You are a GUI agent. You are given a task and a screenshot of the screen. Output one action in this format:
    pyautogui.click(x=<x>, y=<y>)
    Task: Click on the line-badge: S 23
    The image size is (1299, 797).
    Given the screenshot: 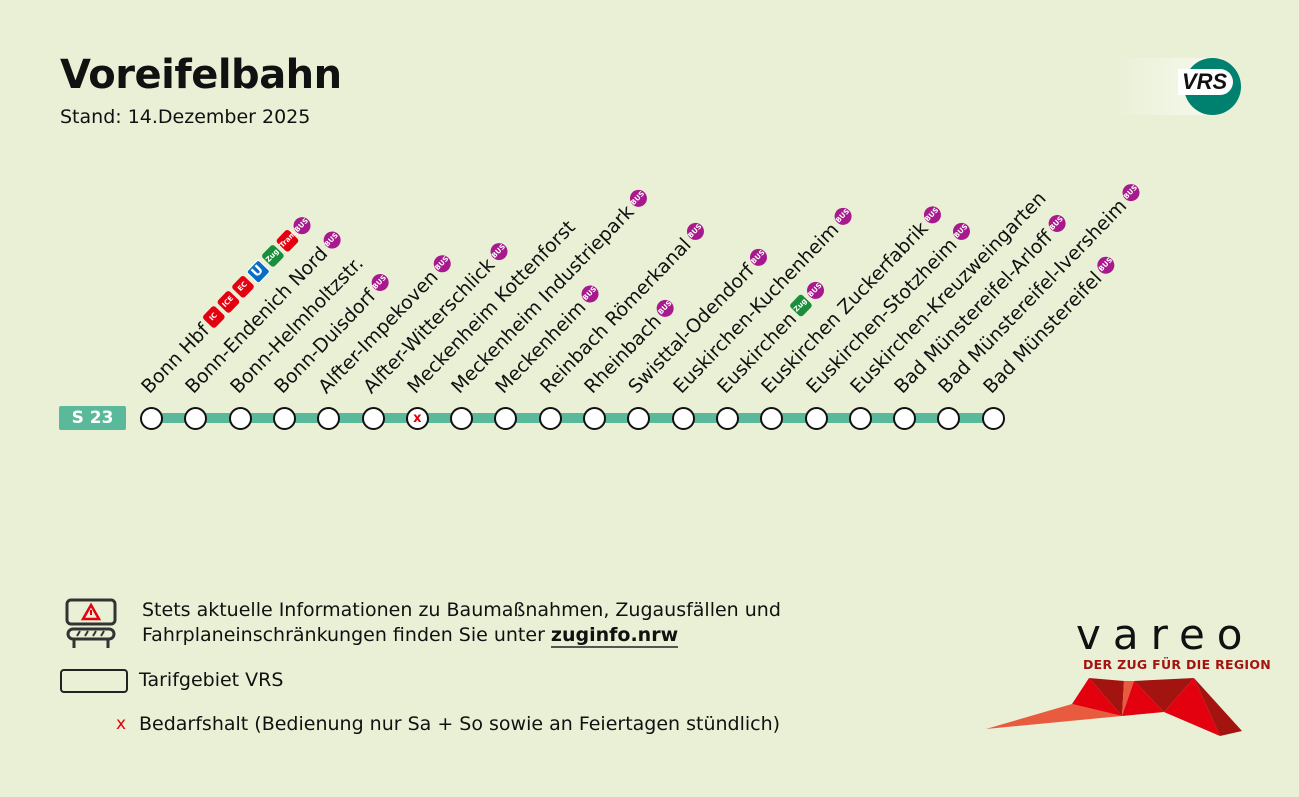 What is the action you would take?
    pyautogui.click(x=92, y=418)
    